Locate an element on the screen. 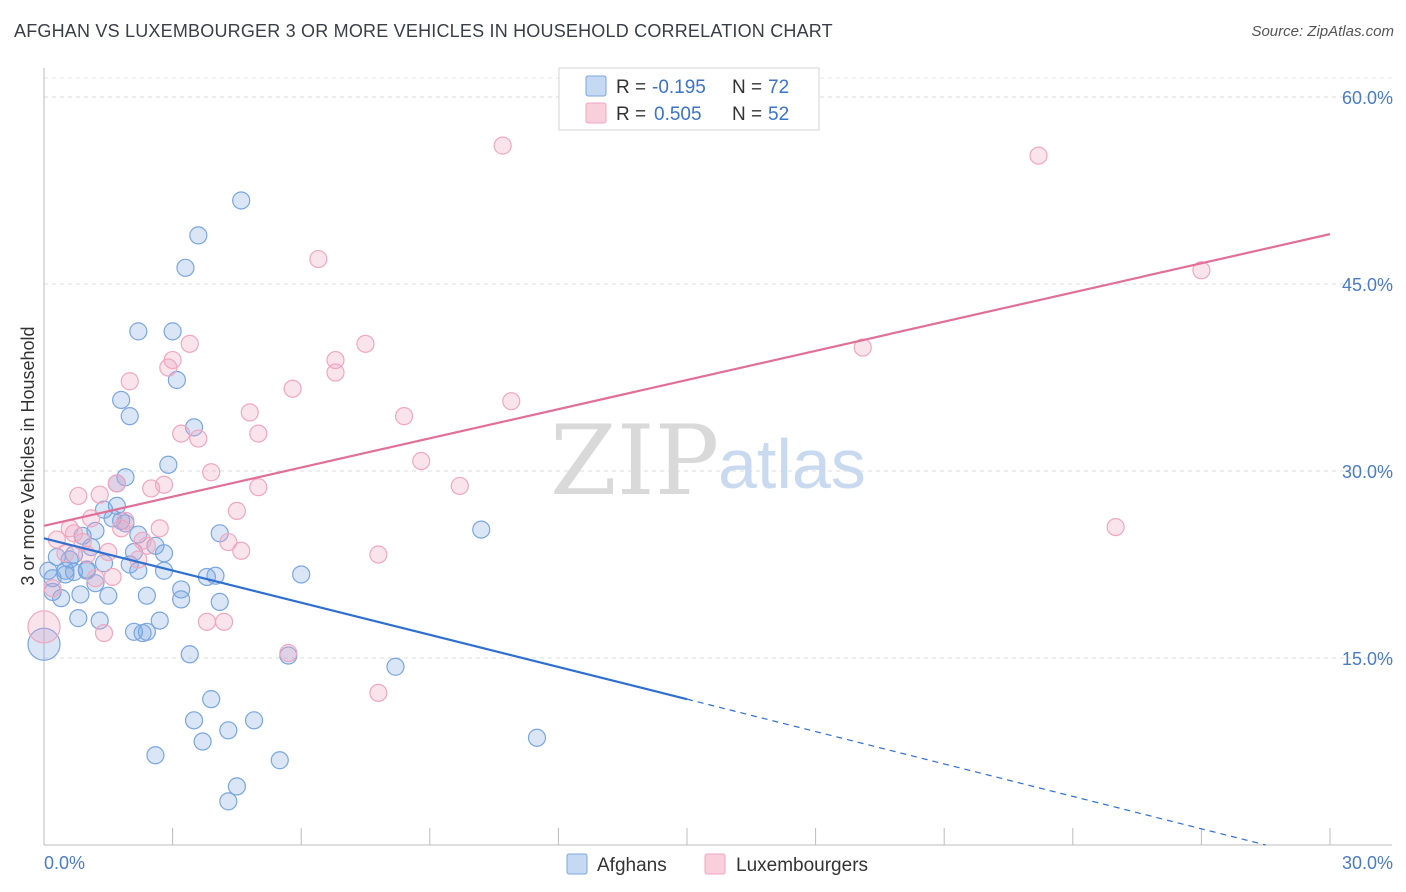 This screenshot has width=1406, height=892. afghans-trend-extension is located at coordinates (976, 772).